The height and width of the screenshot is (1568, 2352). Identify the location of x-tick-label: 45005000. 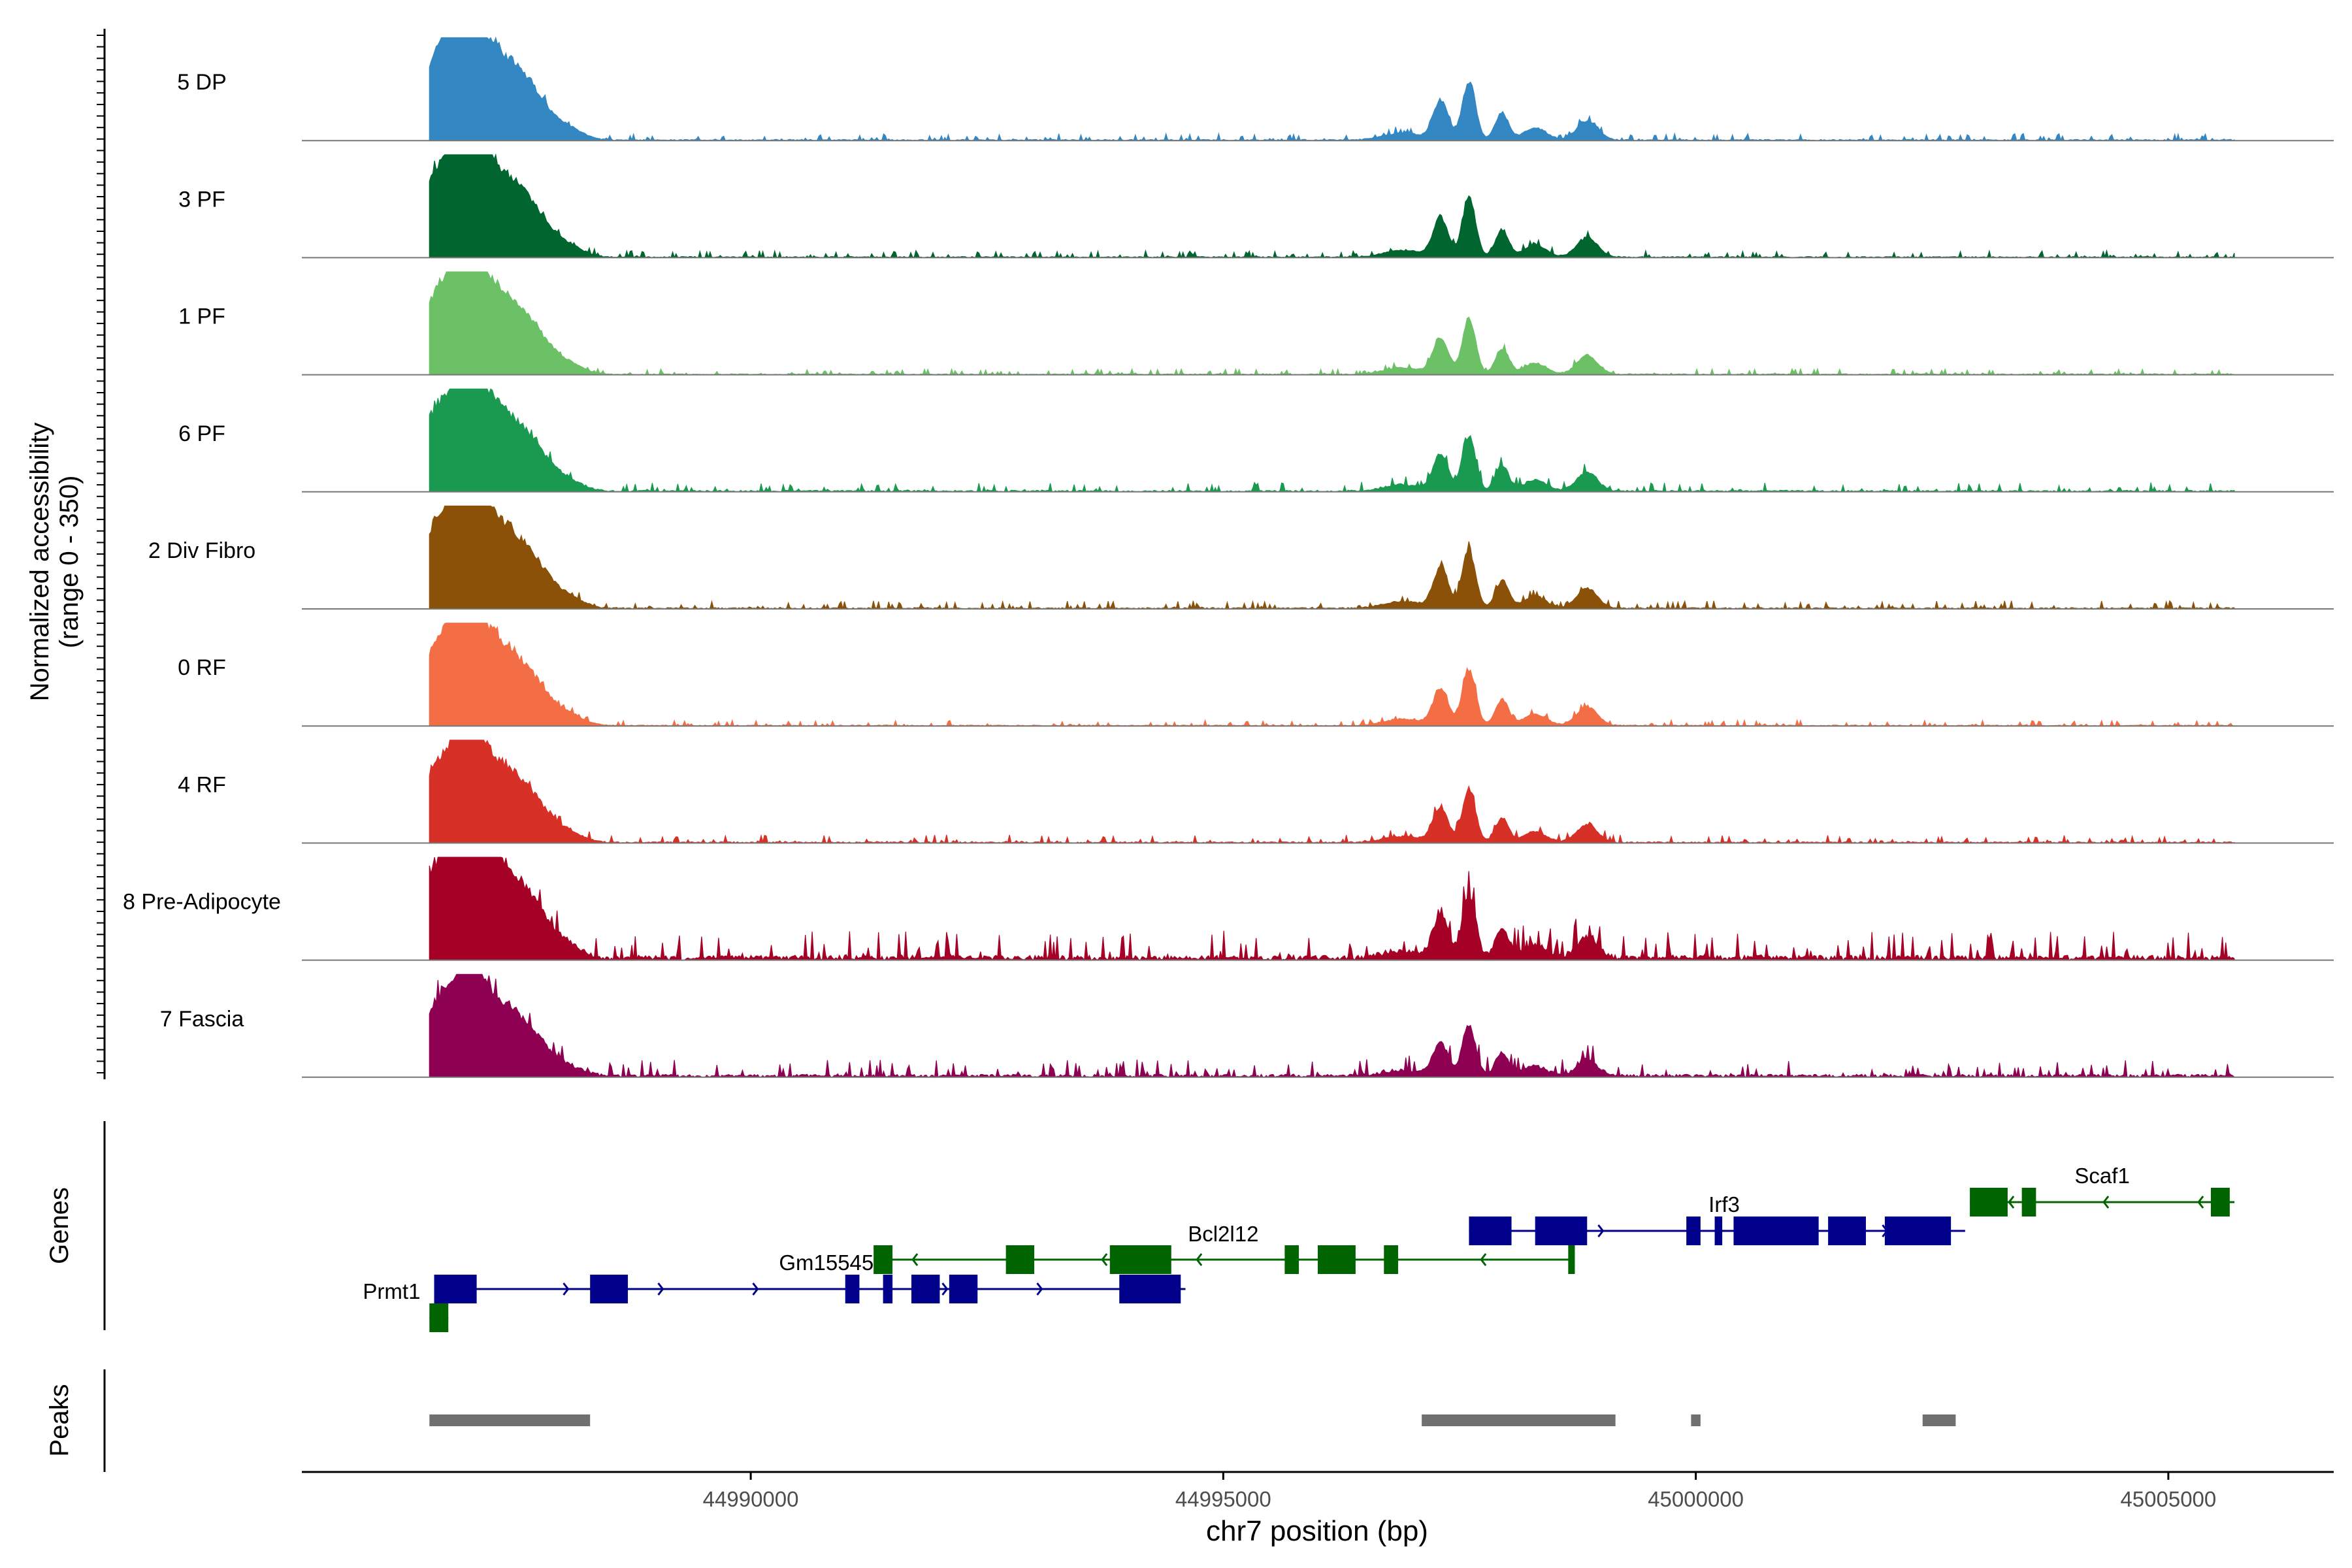
(2168, 1499).